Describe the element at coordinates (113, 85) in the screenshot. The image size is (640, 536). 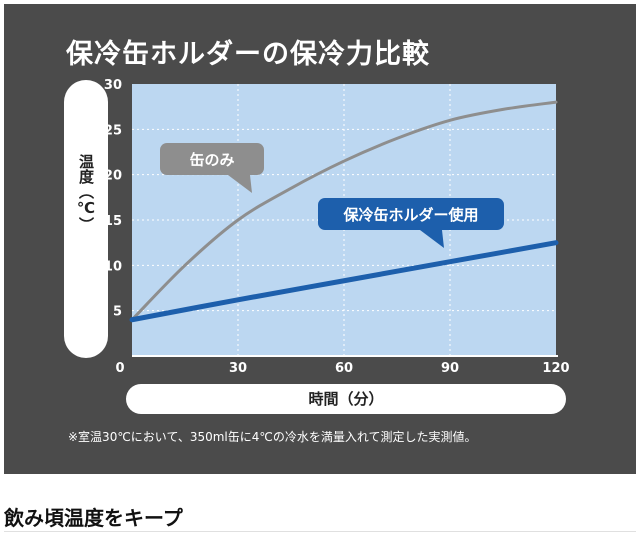
I see `y-tick-label-5: 30` at that location.